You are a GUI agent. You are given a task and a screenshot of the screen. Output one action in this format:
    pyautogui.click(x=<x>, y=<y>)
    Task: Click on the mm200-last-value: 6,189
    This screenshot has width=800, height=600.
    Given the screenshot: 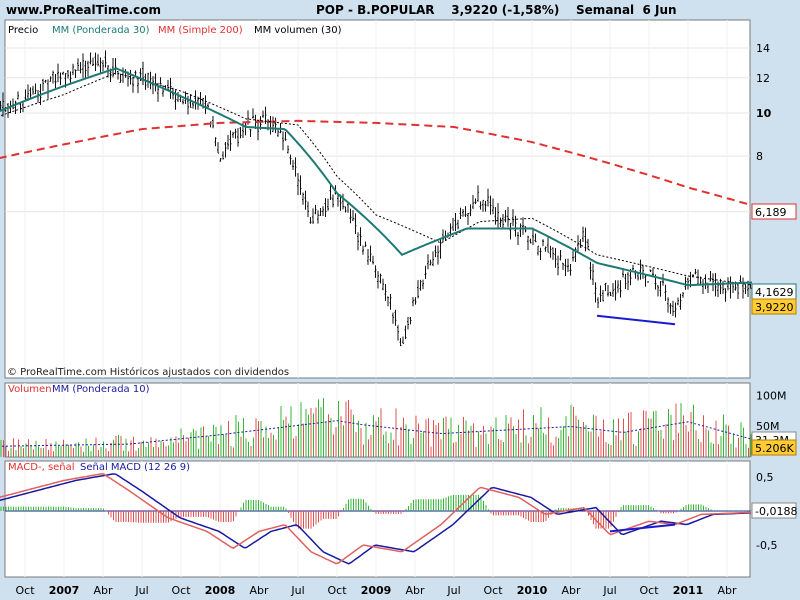 What is the action you would take?
    pyautogui.click(x=771, y=212)
    